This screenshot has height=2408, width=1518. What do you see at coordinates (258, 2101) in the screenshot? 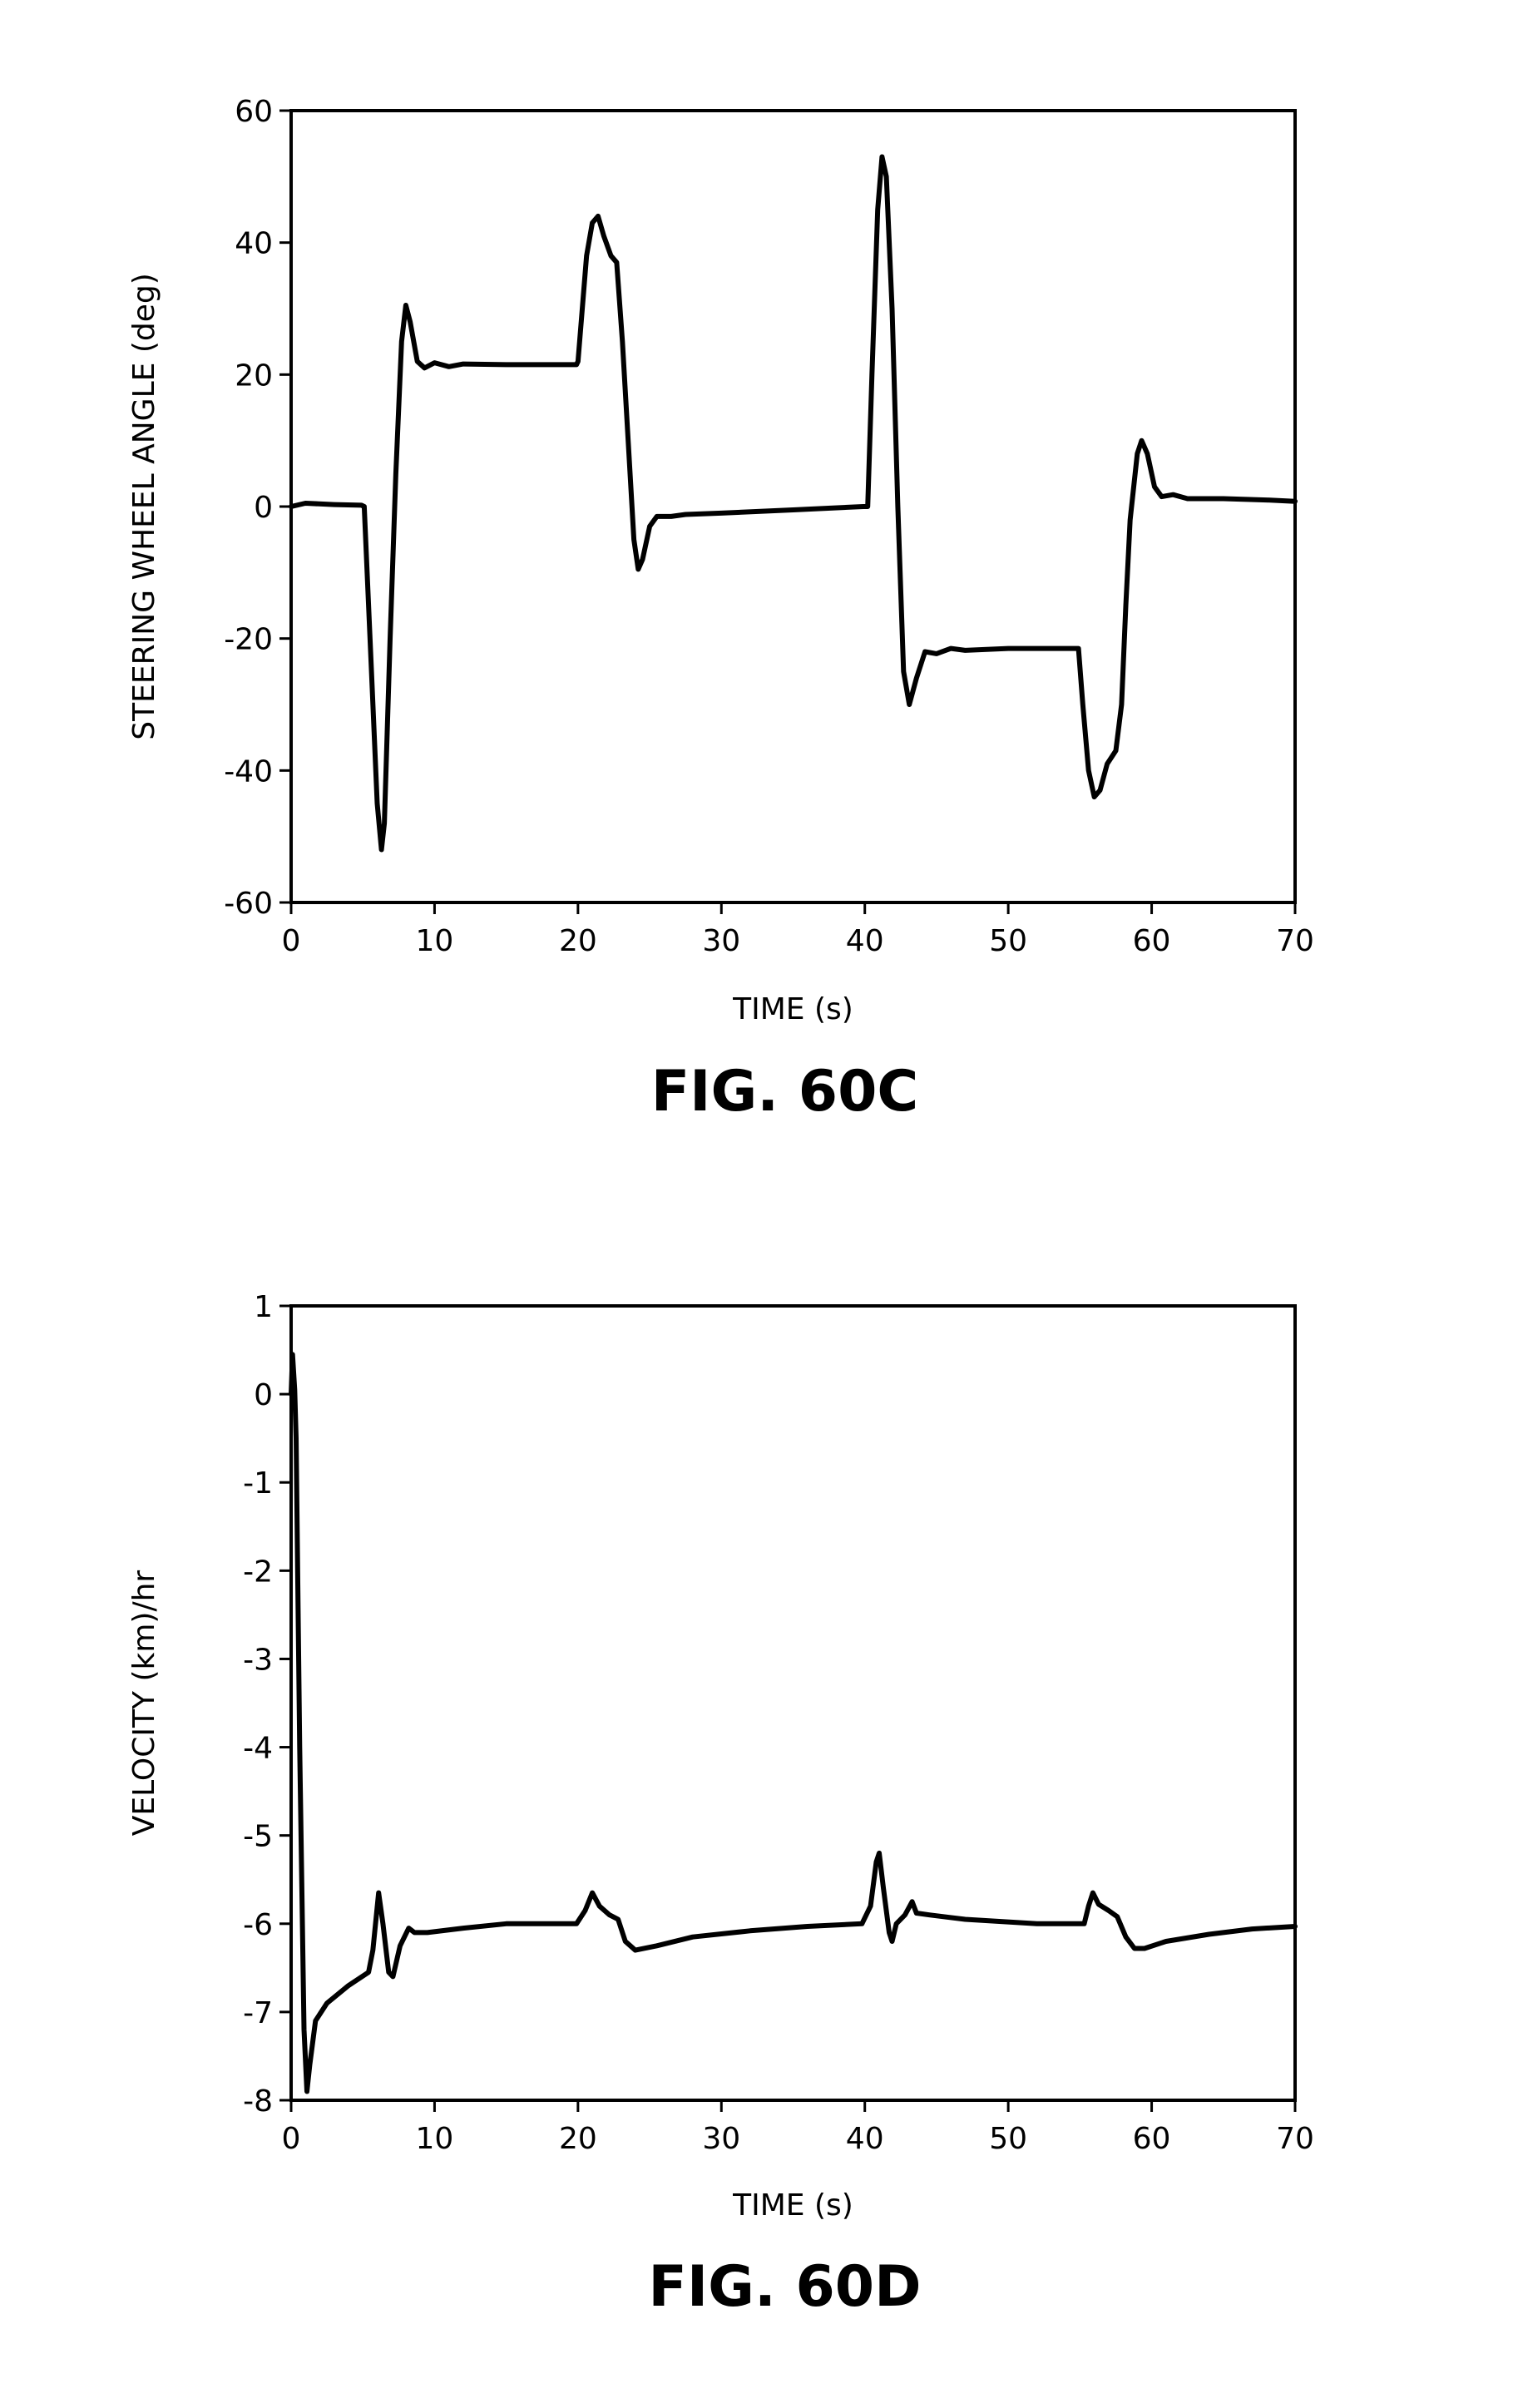
I see `y-tick-label: -8` at bounding box center [258, 2101].